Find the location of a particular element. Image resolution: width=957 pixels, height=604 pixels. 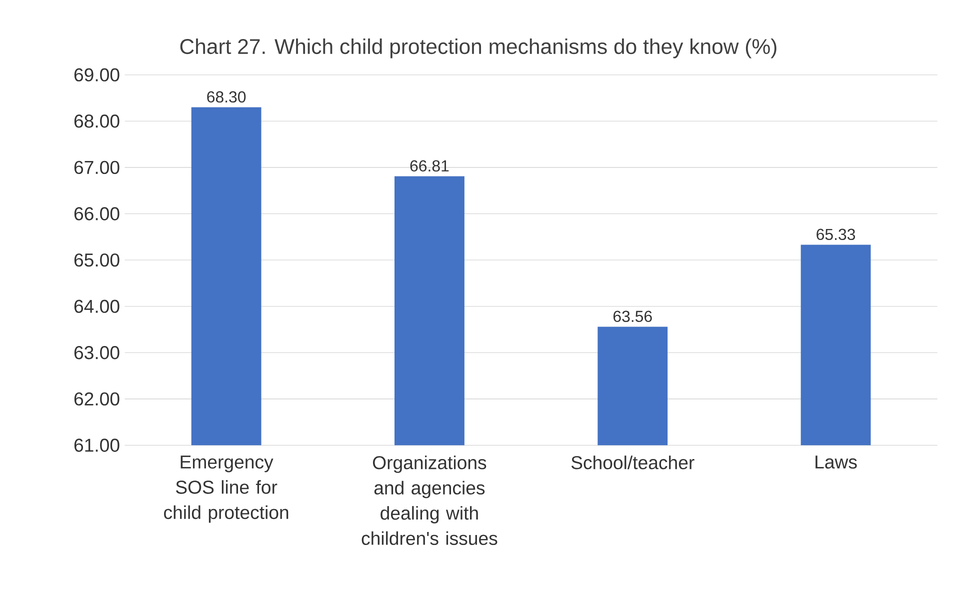

x-tick-label: Emergency SOS line for child protection is located at coordinates (226, 489).